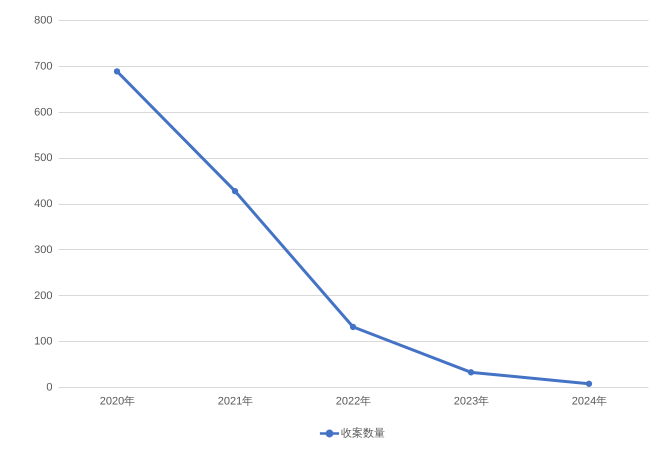 The width and height of the screenshot is (661, 451). Describe the element at coordinates (43, 296) in the screenshot. I see `y-tick-label: 200` at that location.